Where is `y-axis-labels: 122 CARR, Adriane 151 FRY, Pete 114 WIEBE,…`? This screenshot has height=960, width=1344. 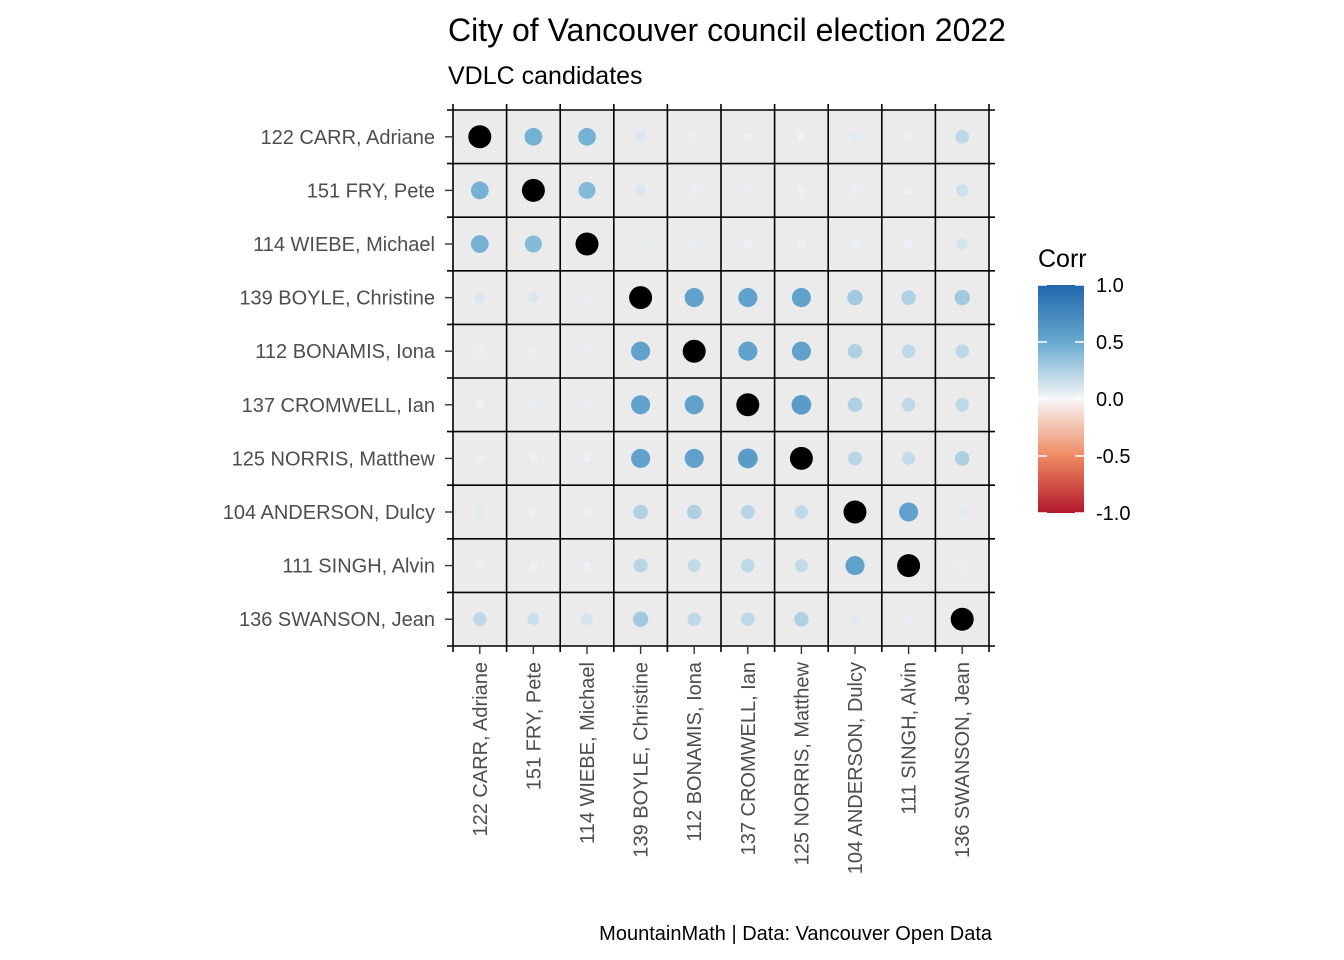 y-axis-labels: 122 CARR, Adriane 151 FRY, Pete 114 WIEBE,… is located at coordinates (338, 379).